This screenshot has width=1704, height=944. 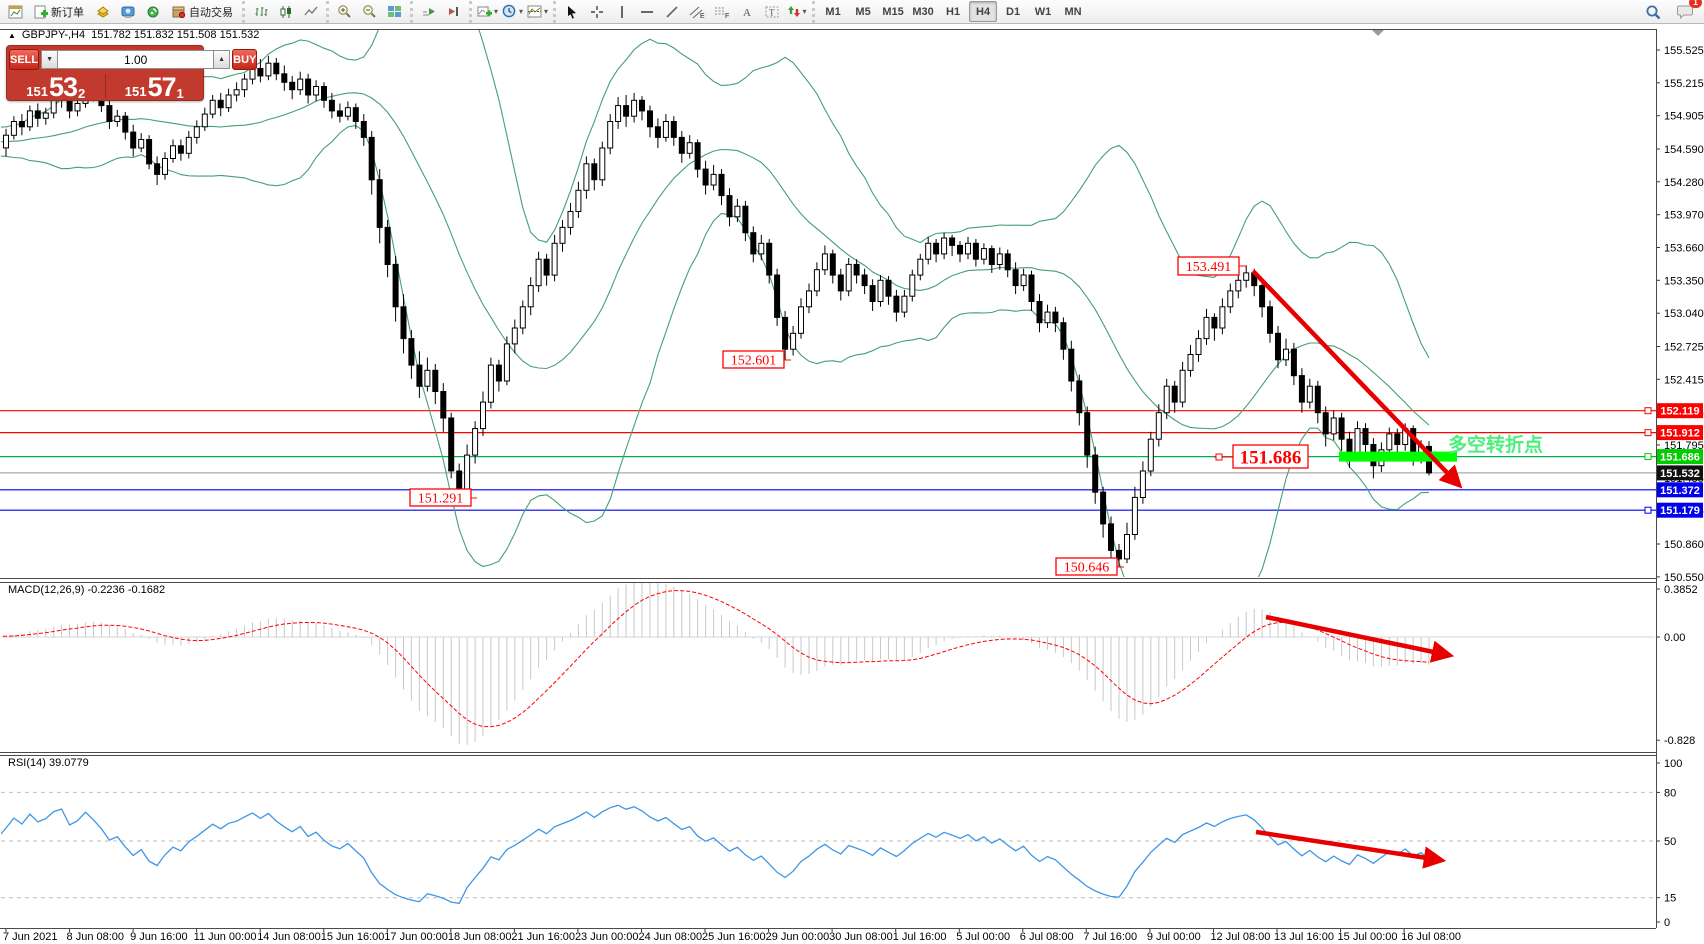 I want to click on buy-price-pips: 57, so click(x=161, y=87).